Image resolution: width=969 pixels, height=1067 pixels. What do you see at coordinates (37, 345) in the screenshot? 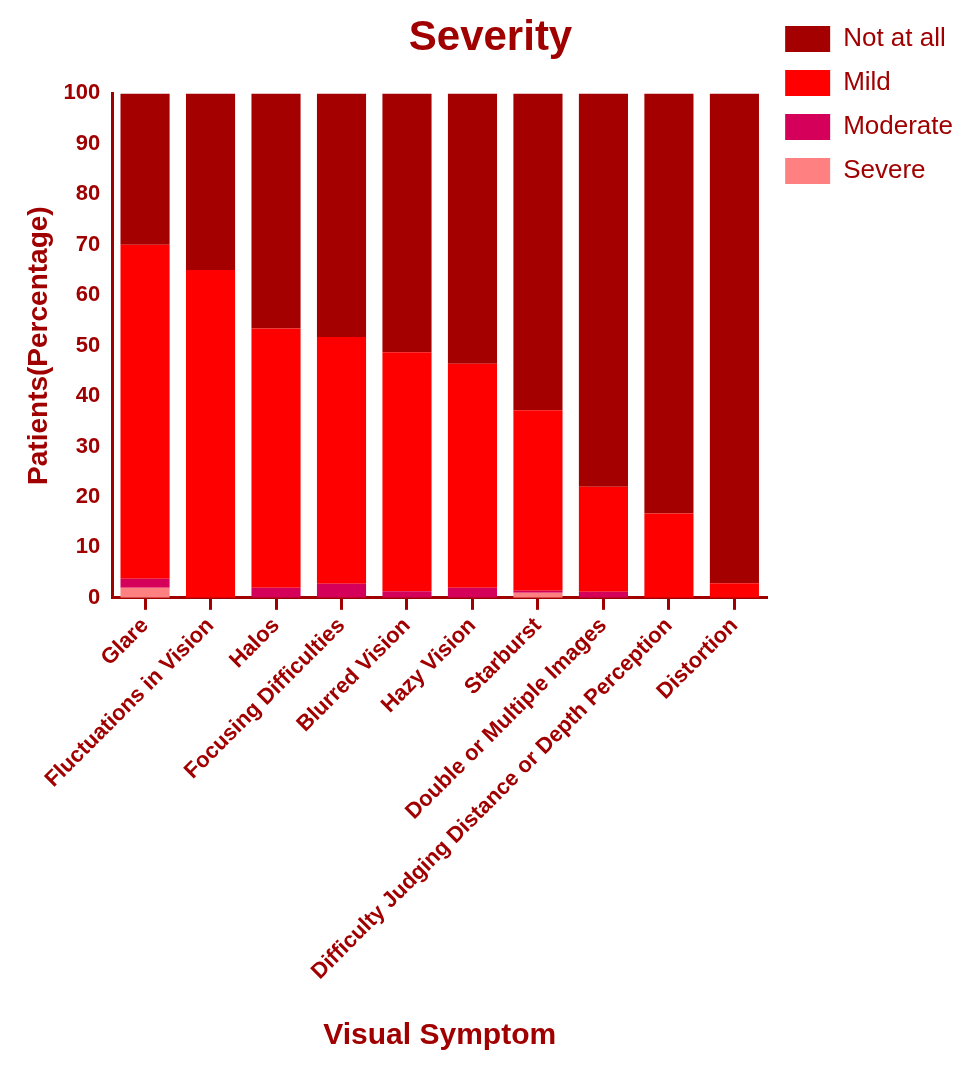
I see `y-axis-title: Patients(Percentage)` at bounding box center [37, 345].